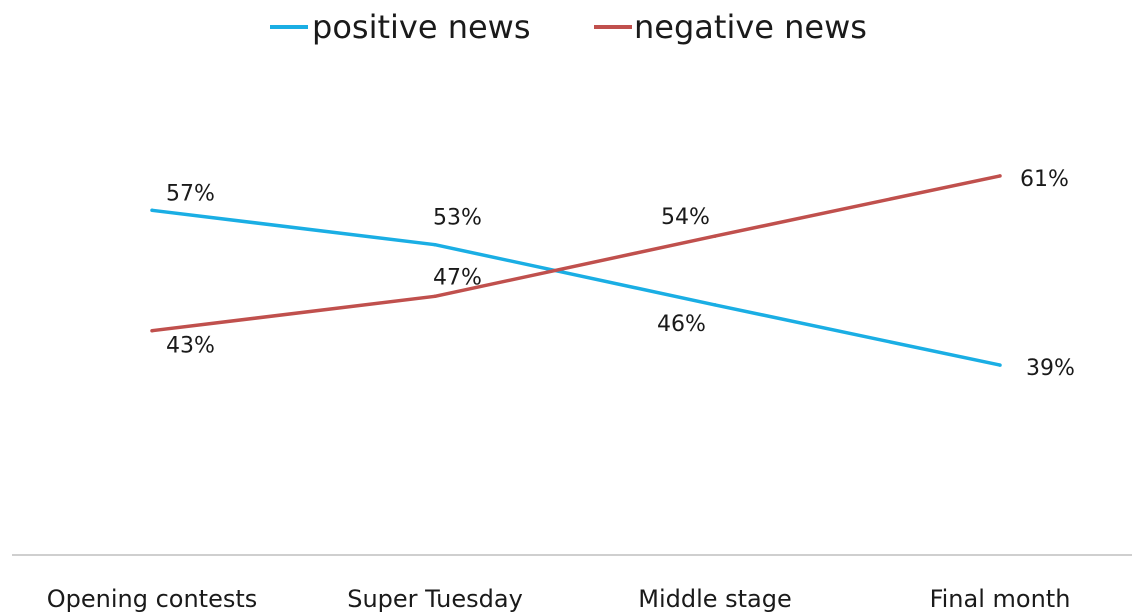 The width and height of the screenshot is (1132, 616). Describe the element at coordinates (152, 599) in the screenshot. I see `x-tick-label-opening-contests: Opening contests` at that location.